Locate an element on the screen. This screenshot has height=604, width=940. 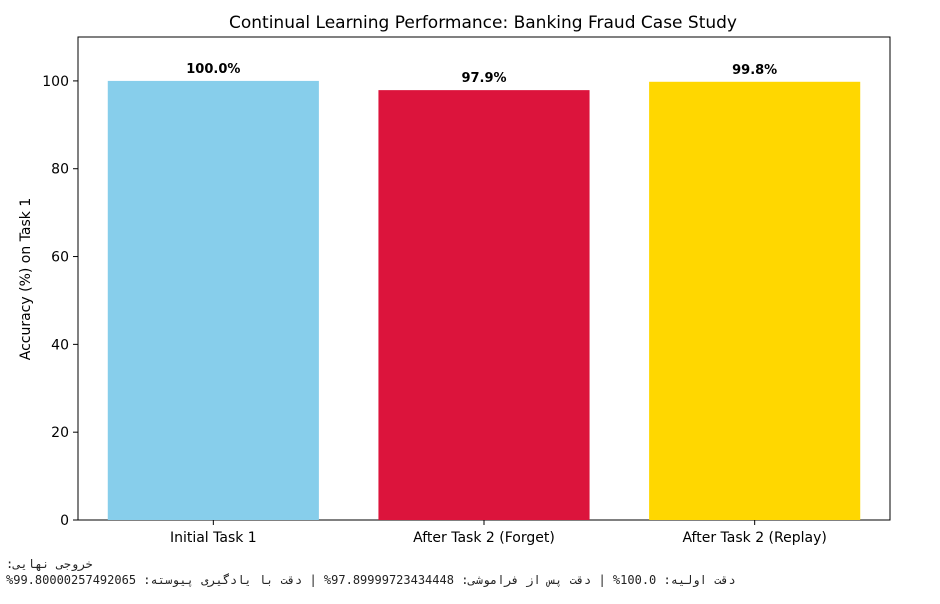
bar-value-label-2: 97.9% is located at coordinates (483, 78).